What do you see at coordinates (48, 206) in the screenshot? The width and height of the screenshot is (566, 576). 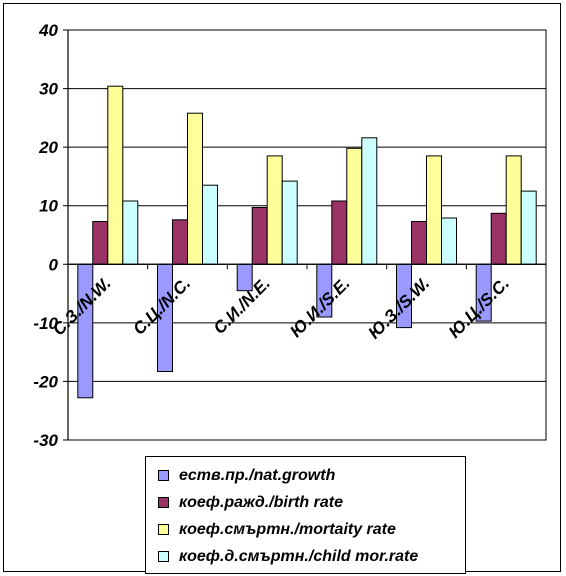 I see `y-tick-label: 10` at bounding box center [48, 206].